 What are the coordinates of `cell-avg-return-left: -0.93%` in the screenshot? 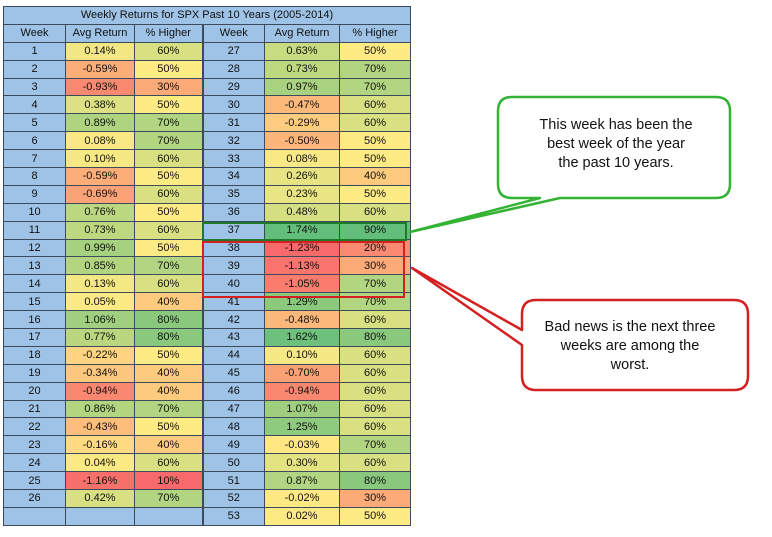 It's located at (100, 87).